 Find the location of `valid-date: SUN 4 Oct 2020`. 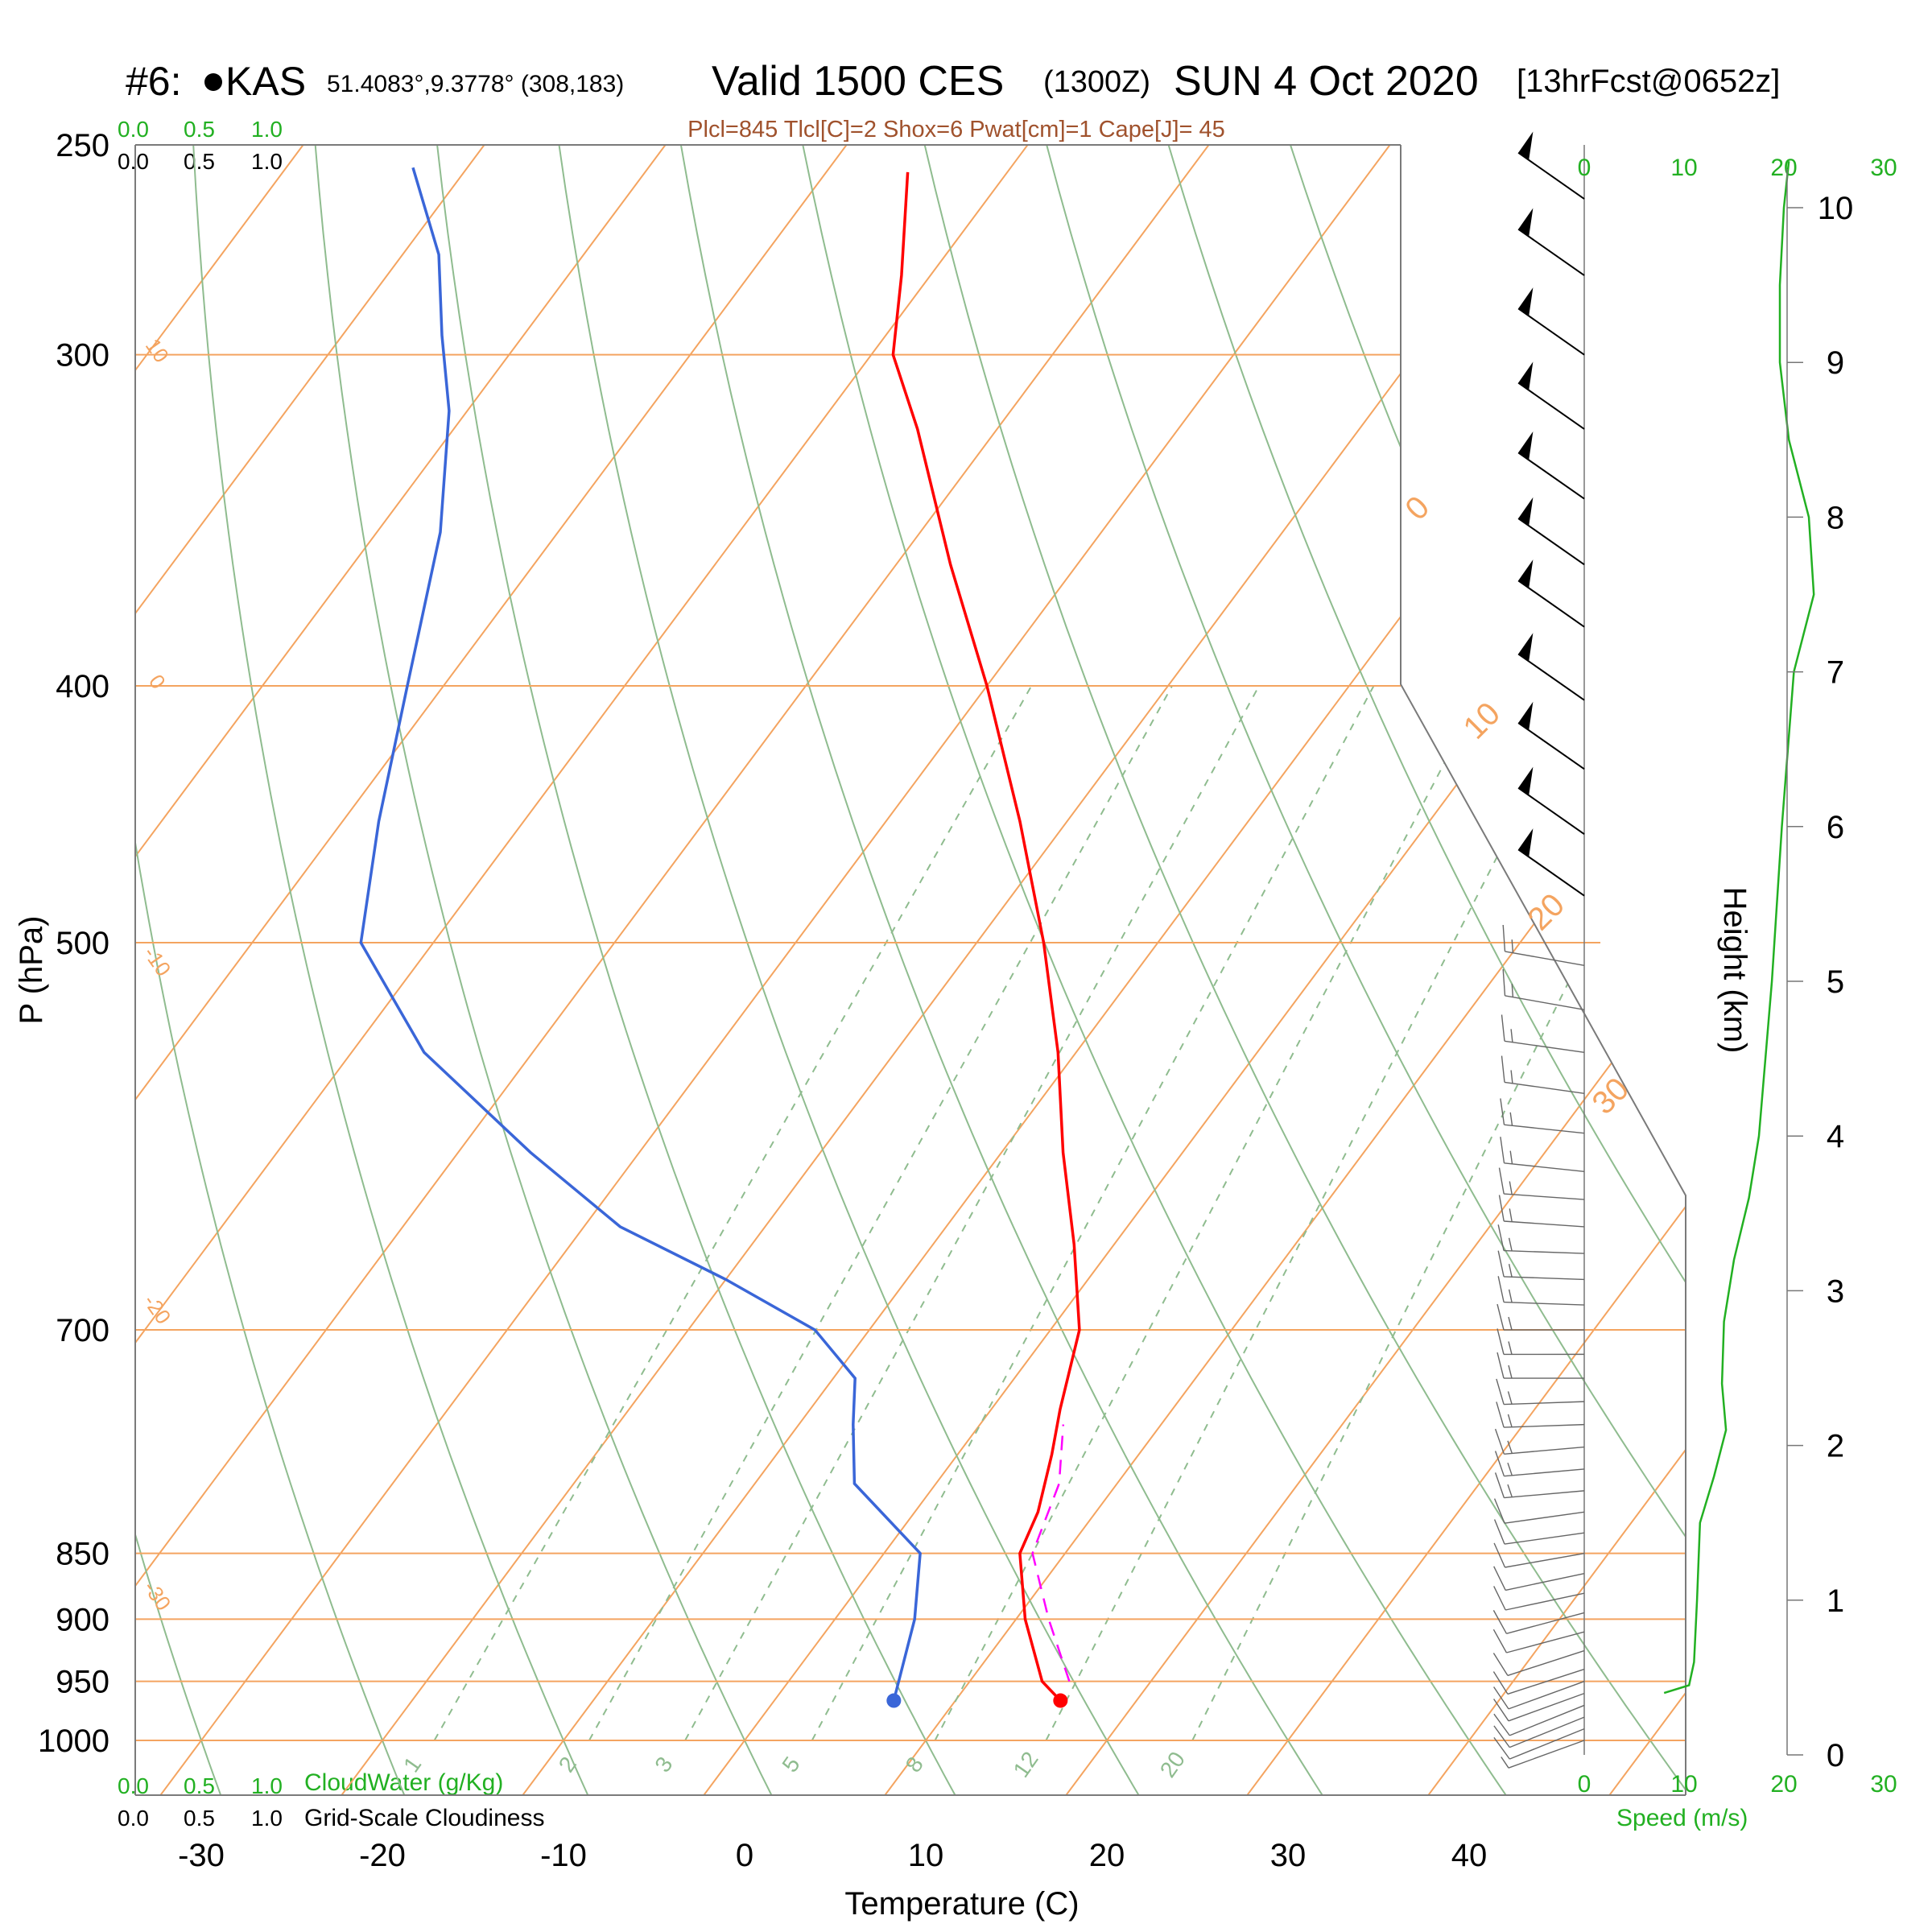

valid-date: SUN 4 Oct 2020 is located at coordinates (1326, 81).